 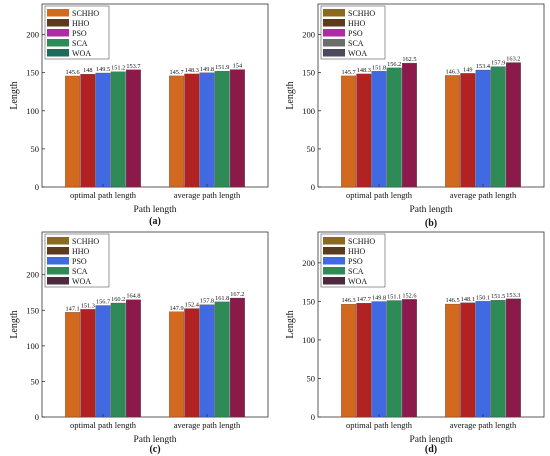 I want to click on bar-value-label: 145.7, so click(x=176, y=72).